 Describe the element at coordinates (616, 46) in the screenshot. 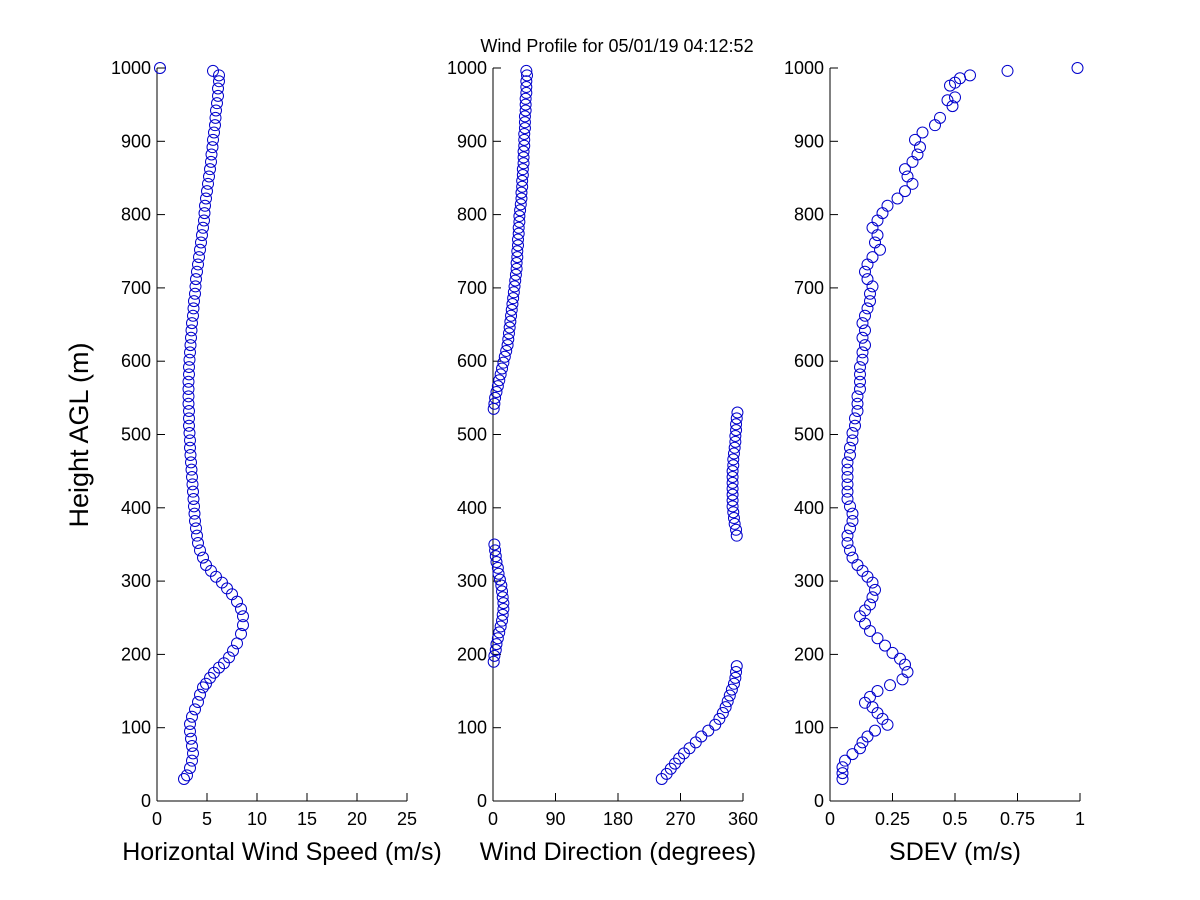

I see `chart-title: Wind Profile for 05/01/19 04:12:52` at that location.